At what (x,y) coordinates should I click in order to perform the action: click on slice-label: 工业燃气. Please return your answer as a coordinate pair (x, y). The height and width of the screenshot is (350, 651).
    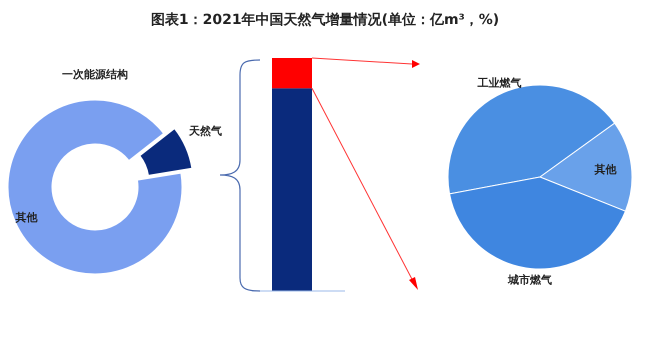
    Looking at the image, I should click on (499, 83).